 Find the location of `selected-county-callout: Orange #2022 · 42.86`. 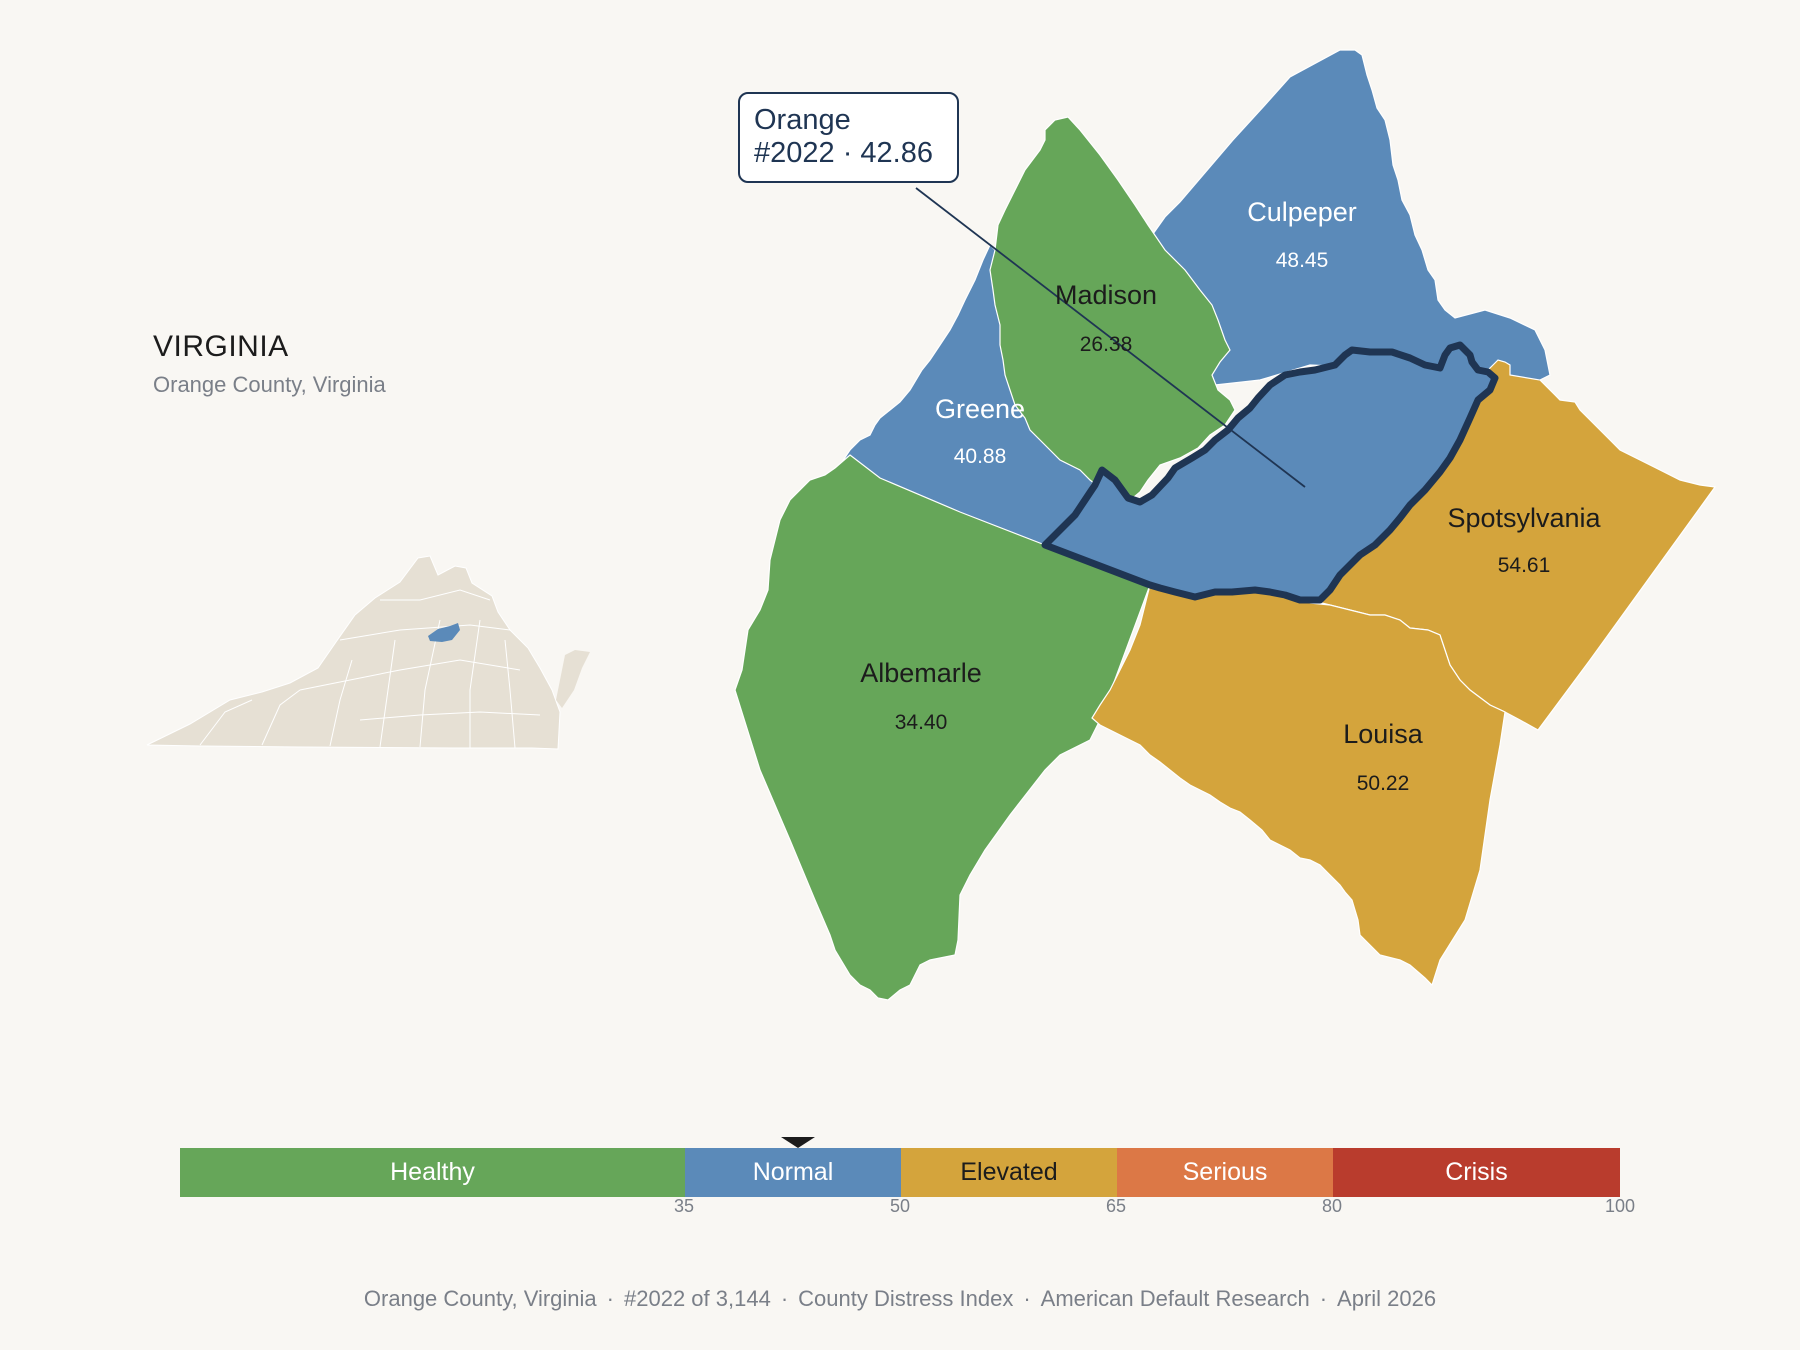

selected-county-callout: Orange #2022 · 42.86 is located at coordinates (848, 137).